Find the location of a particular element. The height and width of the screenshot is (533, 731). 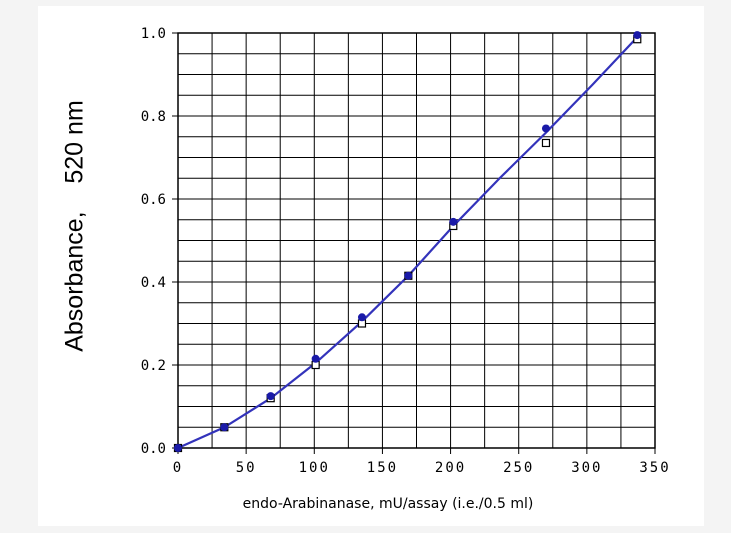

x-tick-label: 300 is located at coordinates (586, 468).